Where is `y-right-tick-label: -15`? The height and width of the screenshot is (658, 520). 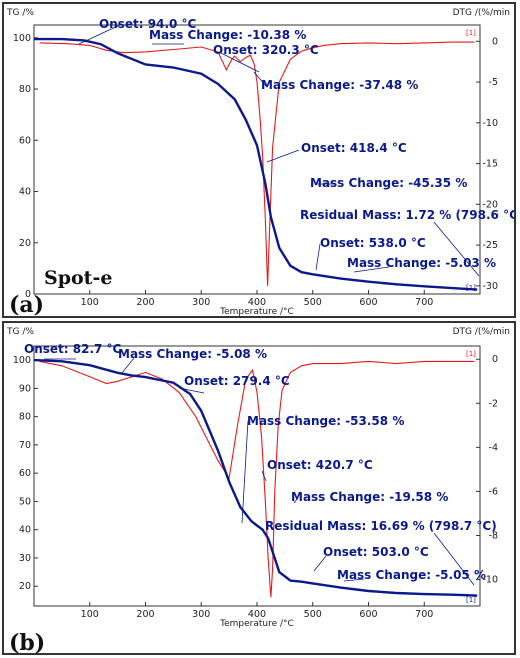
y-right-tick-label: -15 is located at coordinates (490, 164).